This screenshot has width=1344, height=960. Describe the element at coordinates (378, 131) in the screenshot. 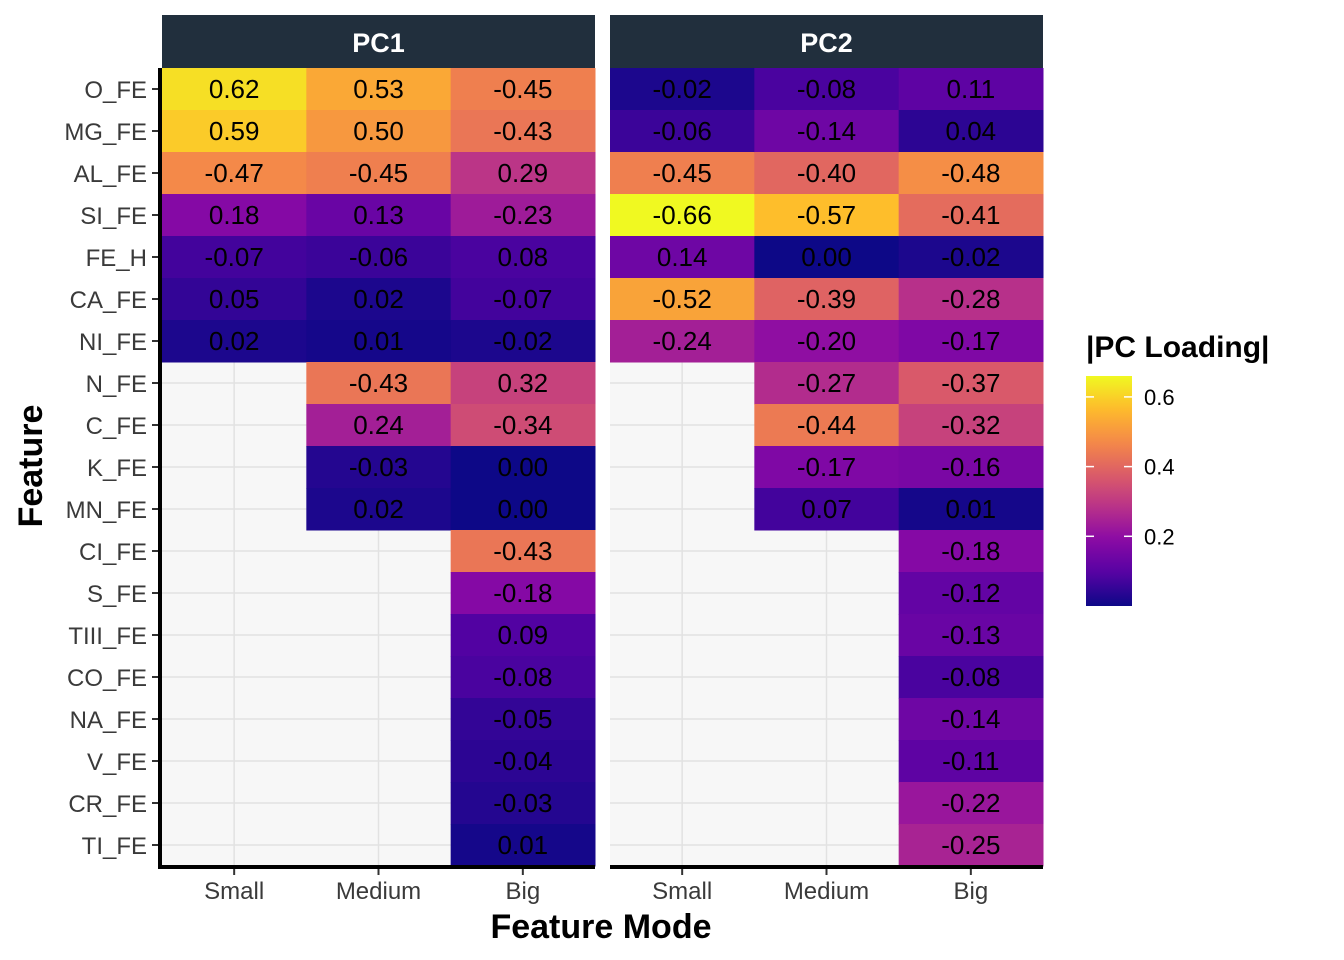

I see `cell-label: 0.50` at that location.